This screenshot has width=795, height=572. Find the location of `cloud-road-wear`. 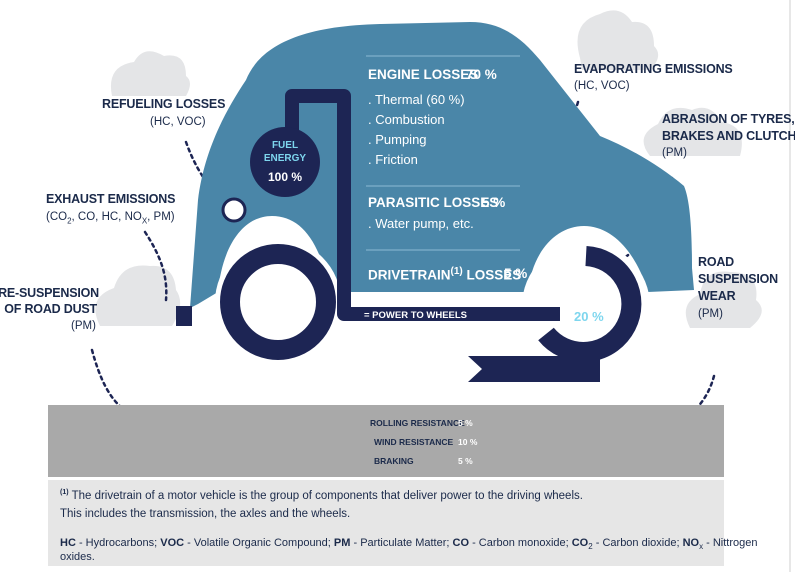

cloud-road-wear is located at coordinates (723, 299).